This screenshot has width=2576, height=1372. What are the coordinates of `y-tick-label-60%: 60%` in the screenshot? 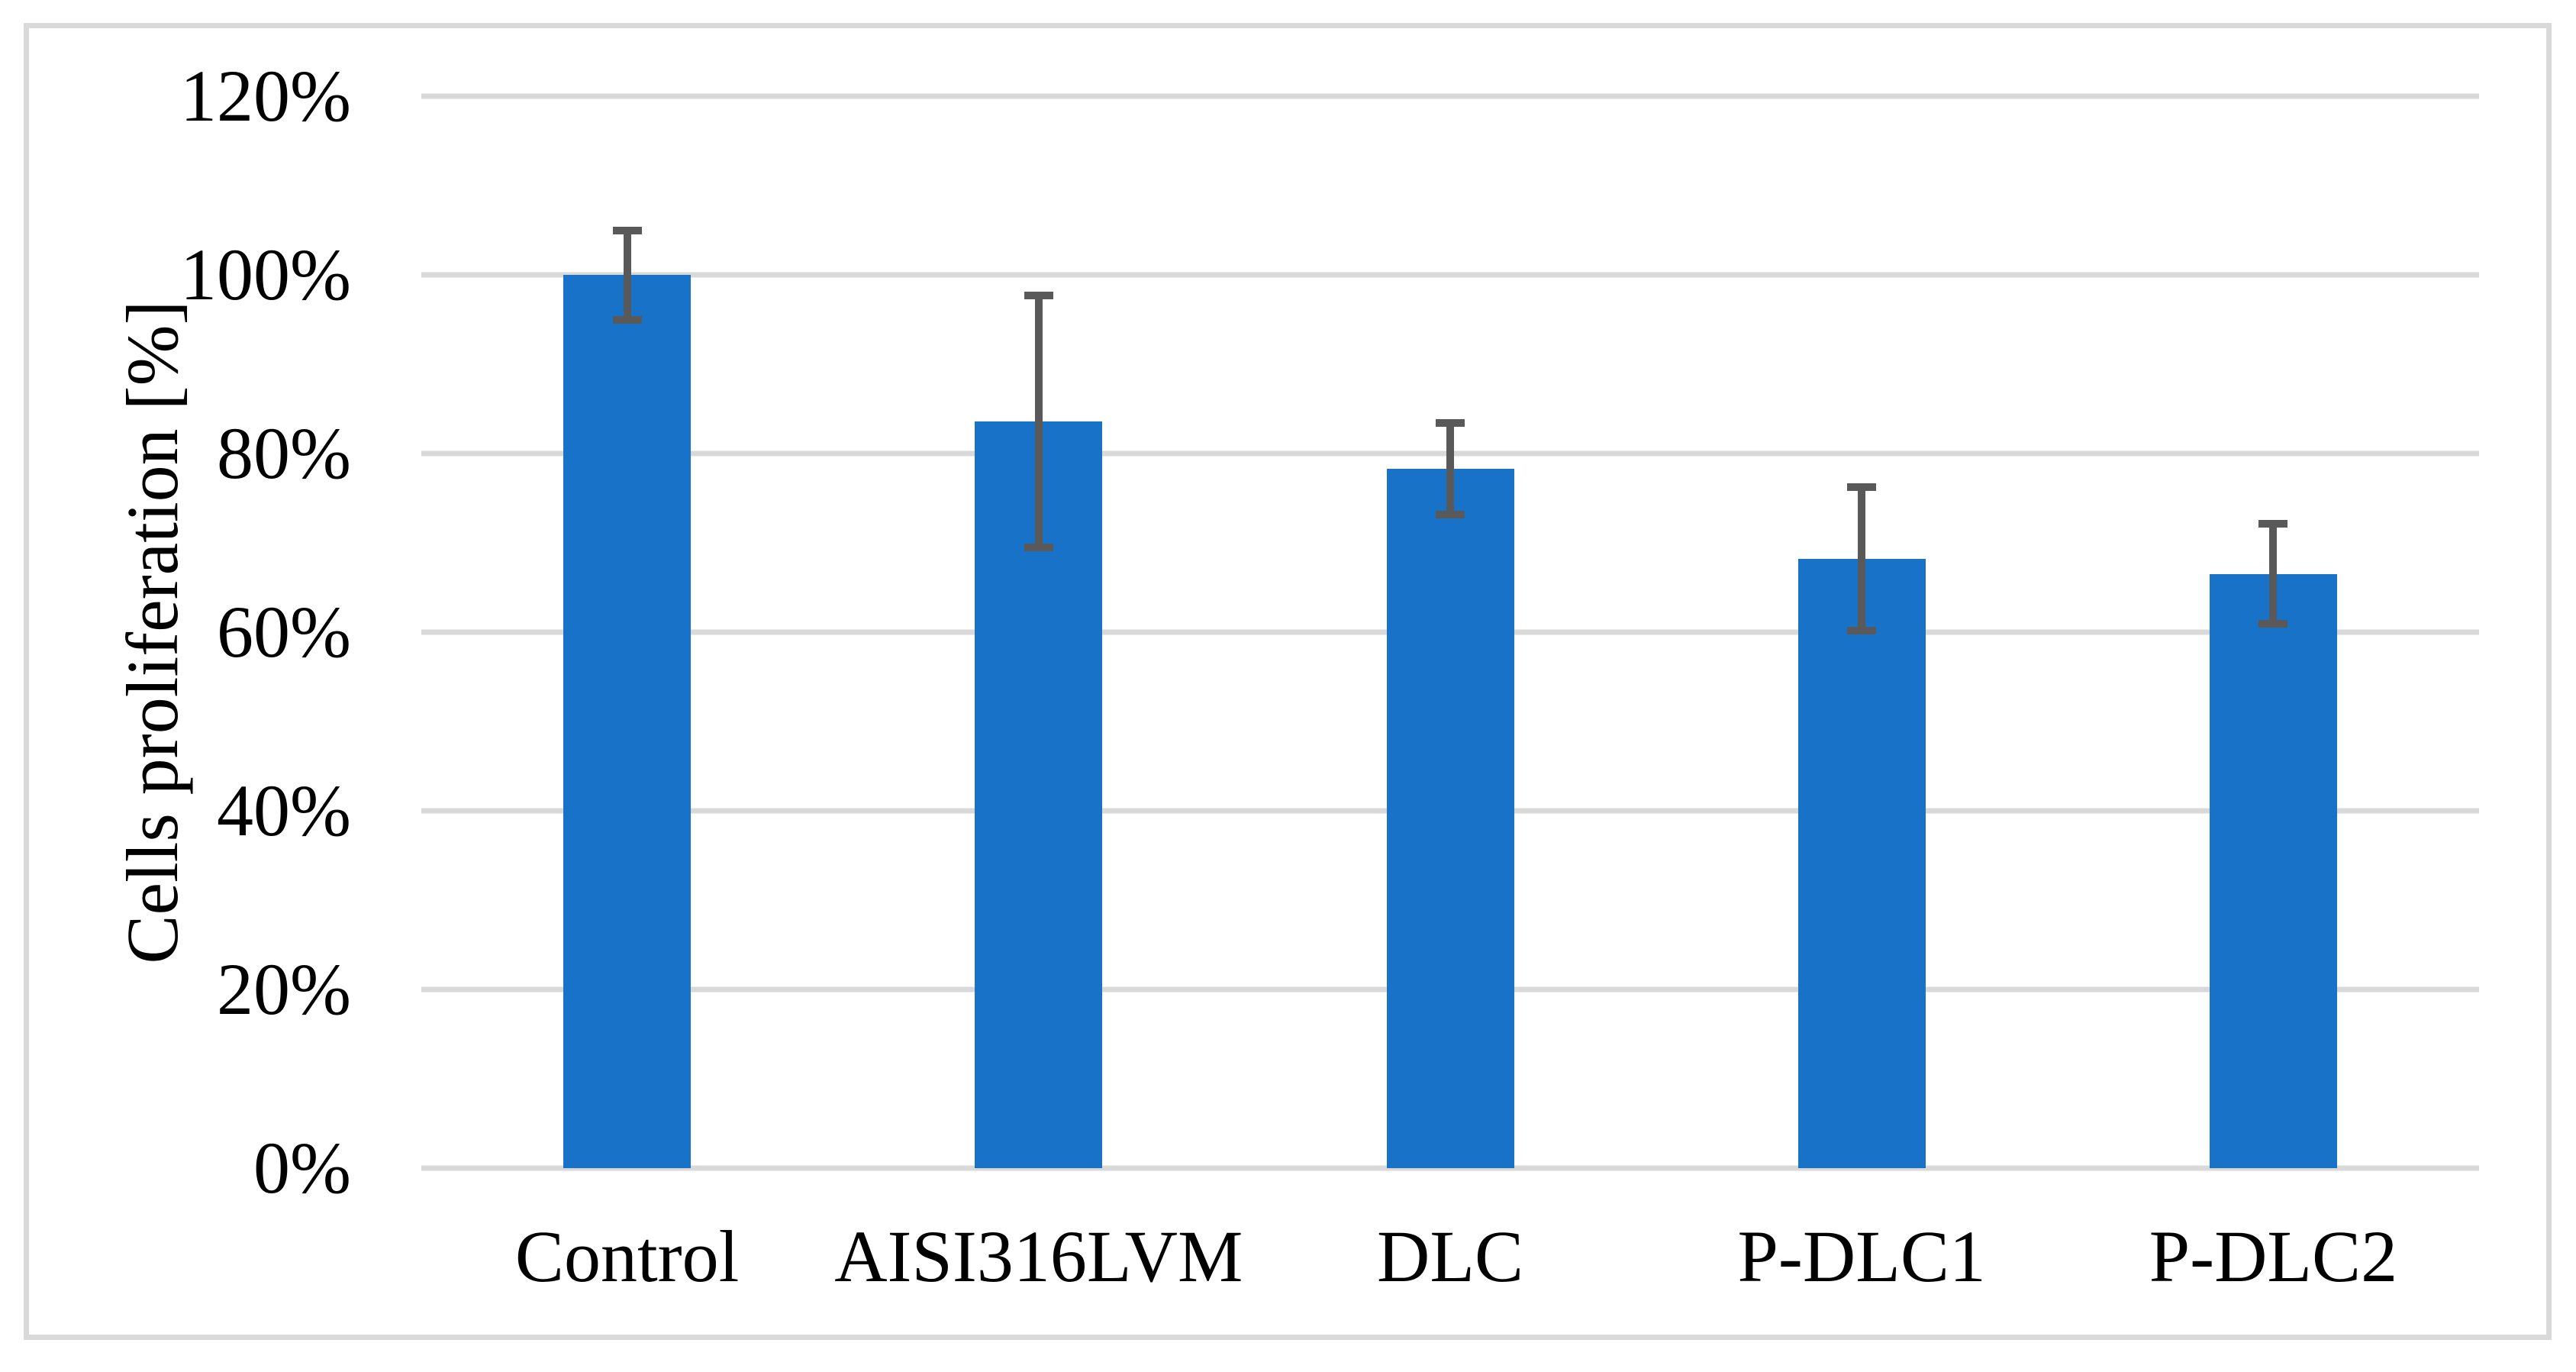 It's located at (284, 632).